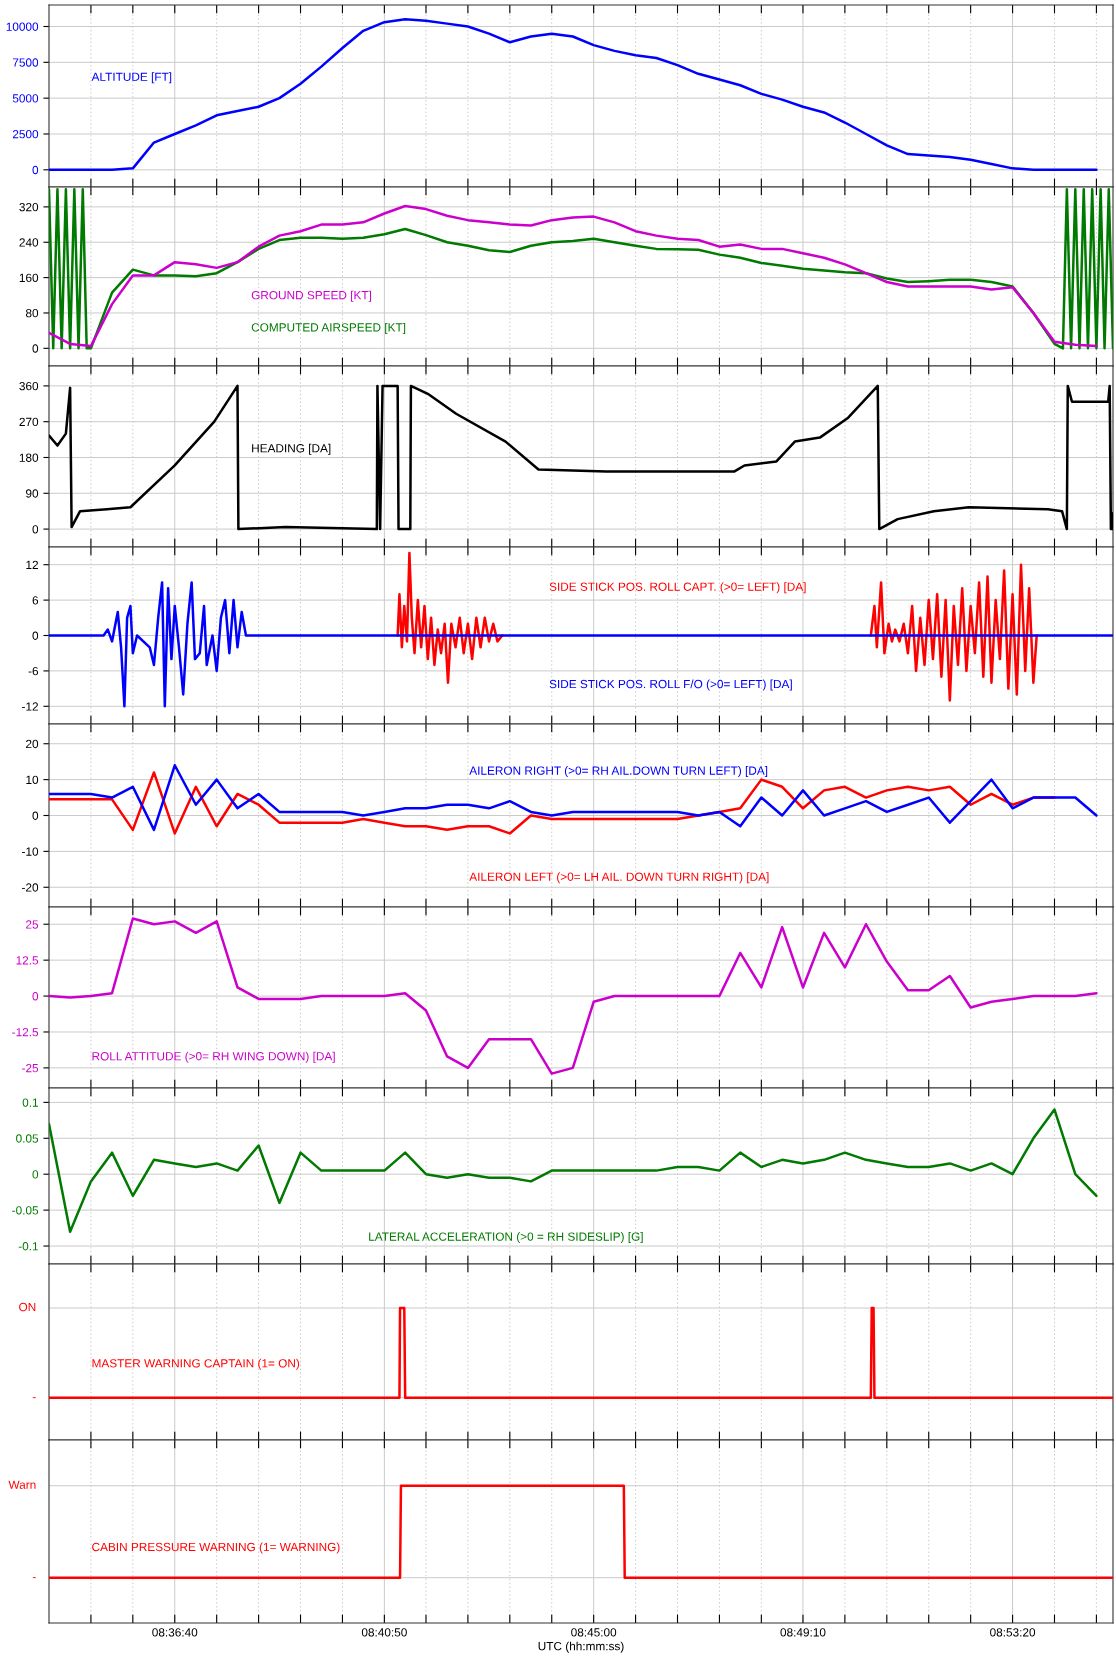 The image size is (1116, 1661). Describe the element at coordinates (29, 422) in the screenshot. I see `y-tick-label: 270` at that location.